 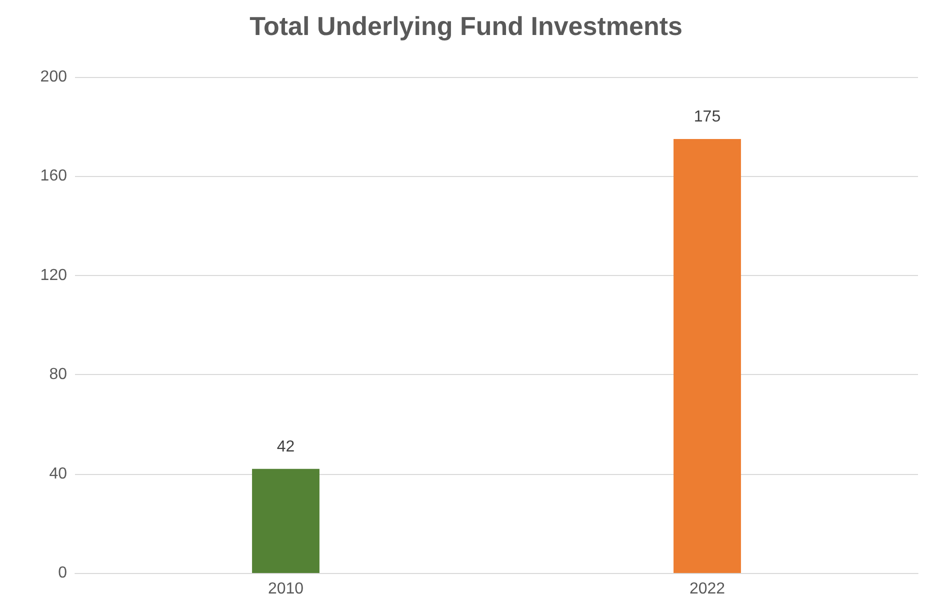 I want to click on data-label: 42, so click(x=285, y=447).